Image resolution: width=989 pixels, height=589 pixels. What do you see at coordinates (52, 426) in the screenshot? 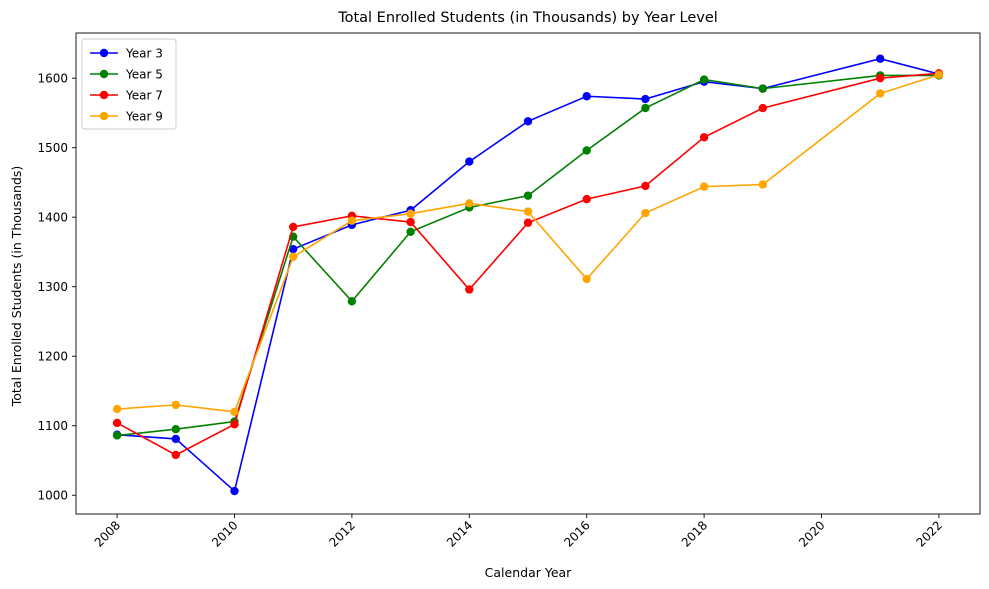
I see `y-tick-label: 1100` at bounding box center [52, 426].